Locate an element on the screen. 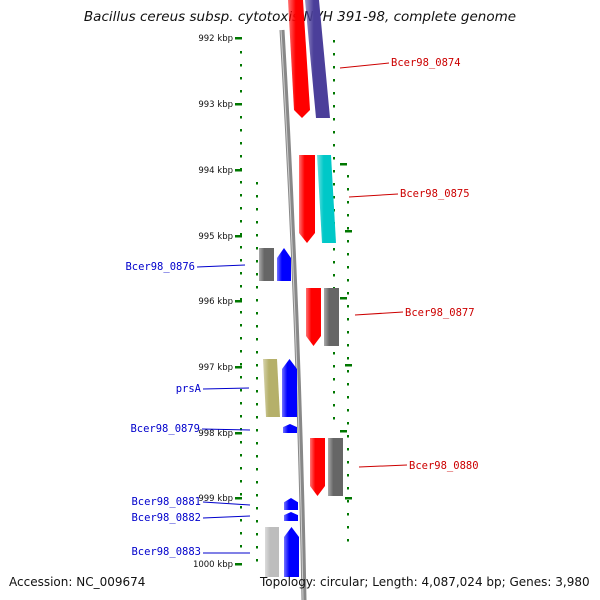  gene-bcer98-0876-gray is located at coordinates (266, 264).